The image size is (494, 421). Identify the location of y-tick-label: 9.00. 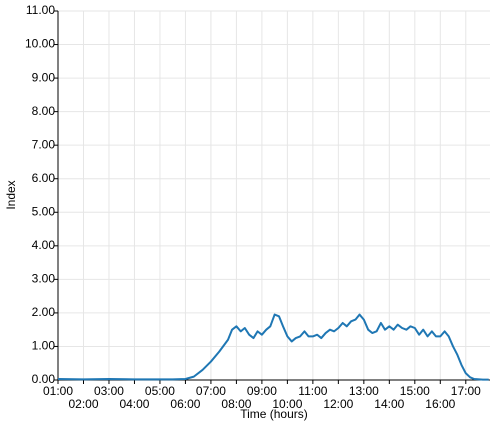
(44, 77).